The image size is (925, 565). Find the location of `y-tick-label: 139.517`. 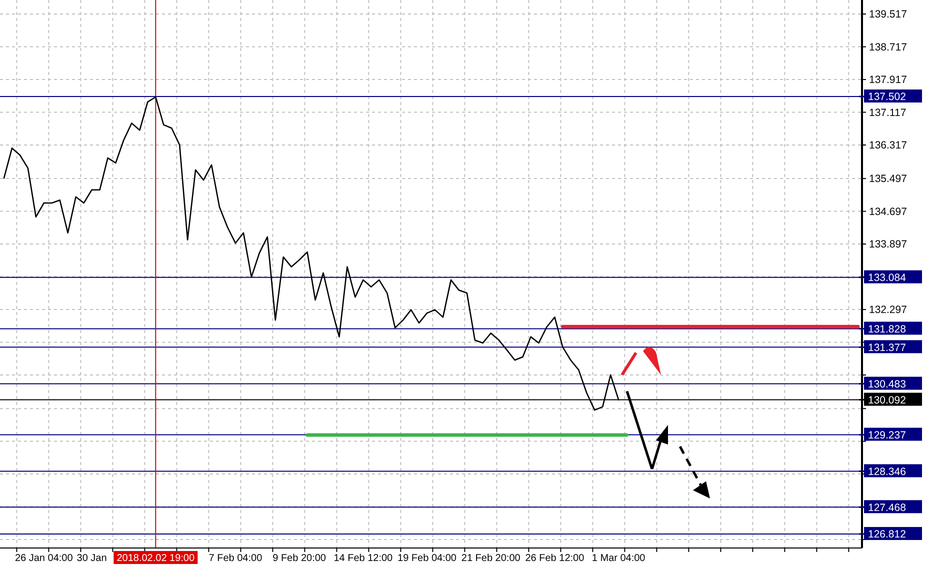

y-tick-label: 139.517 is located at coordinates (888, 14).